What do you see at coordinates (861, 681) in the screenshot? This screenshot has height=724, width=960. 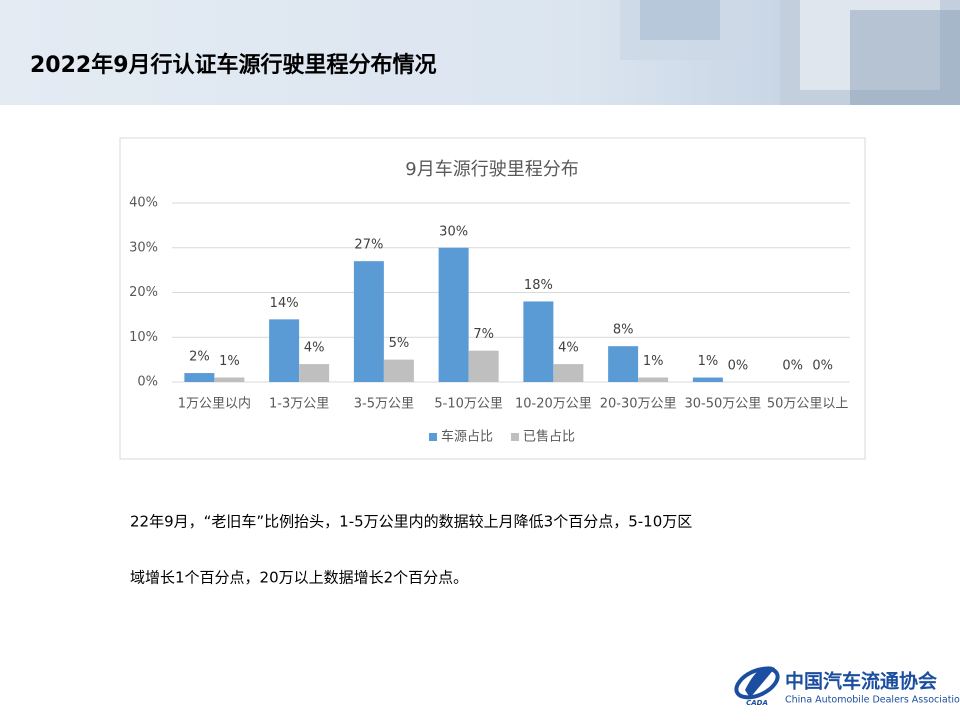 I see `logo-name: 中国汽车流通协会` at bounding box center [861, 681].